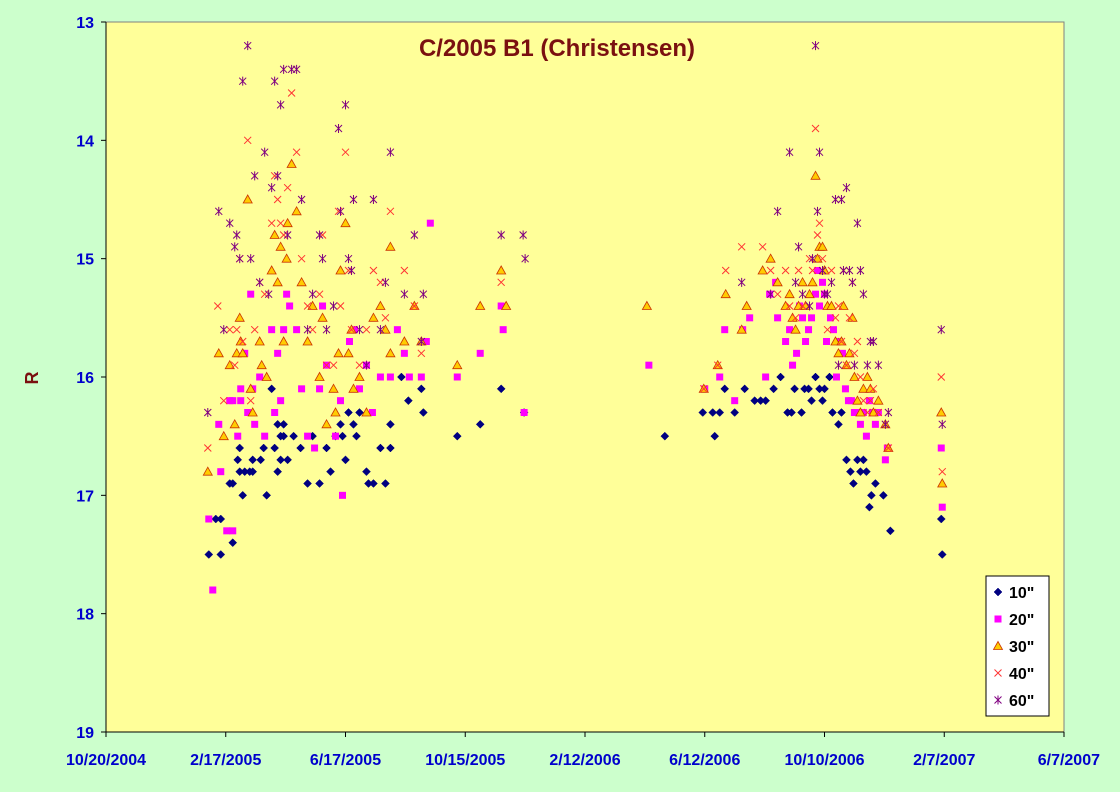  Describe the element at coordinates (85, 378) in the screenshot. I see `y-tick-label: 16` at that location.